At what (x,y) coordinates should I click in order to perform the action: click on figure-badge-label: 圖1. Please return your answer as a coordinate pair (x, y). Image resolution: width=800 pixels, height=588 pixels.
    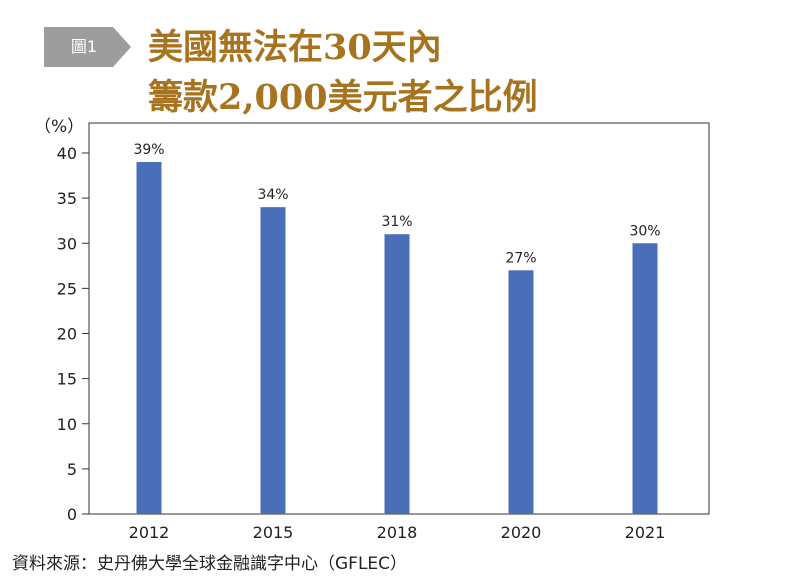
    Looking at the image, I should click on (84, 46).